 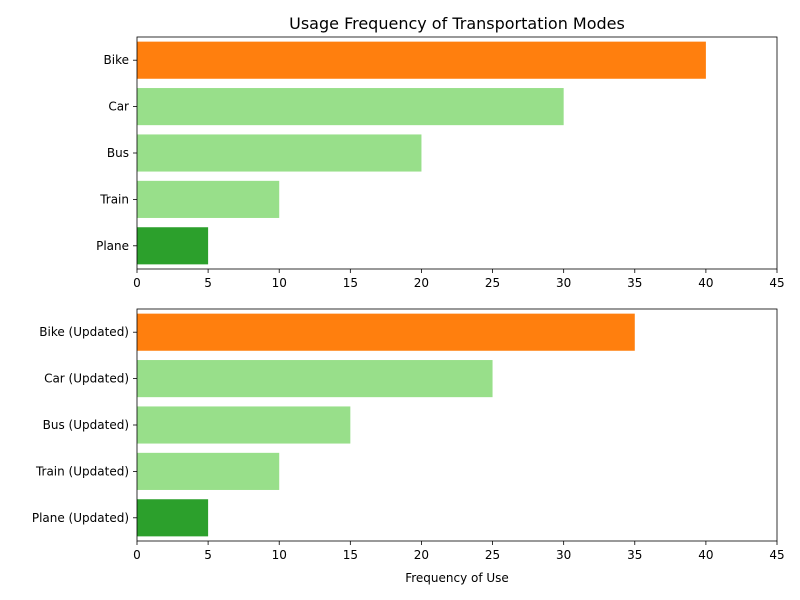 What do you see at coordinates (208, 199) in the screenshot?
I see `bar-train` at bounding box center [208, 199].